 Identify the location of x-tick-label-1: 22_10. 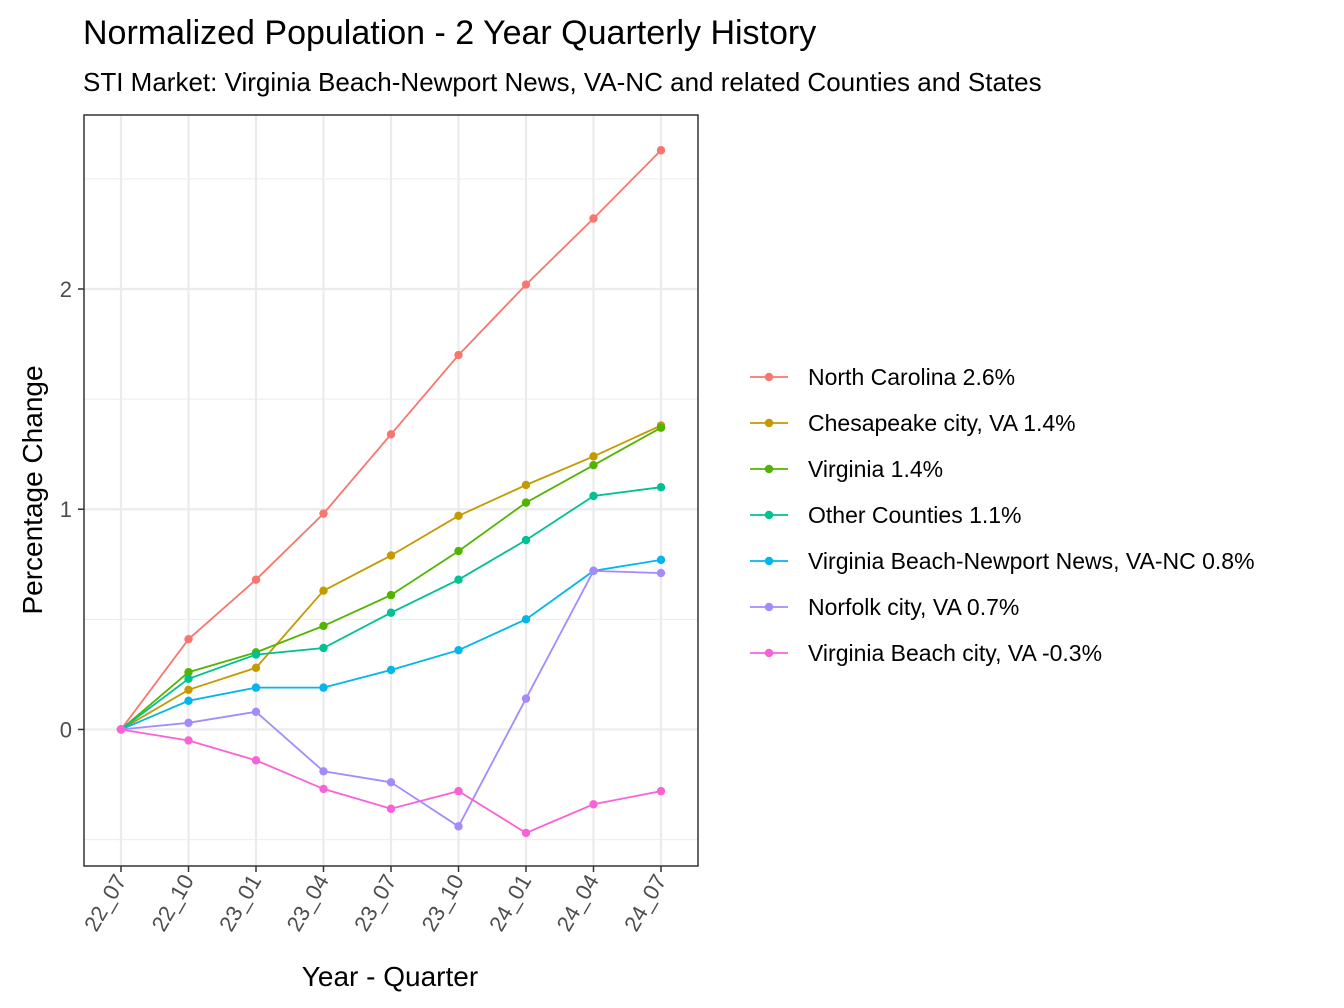
(173, 902).